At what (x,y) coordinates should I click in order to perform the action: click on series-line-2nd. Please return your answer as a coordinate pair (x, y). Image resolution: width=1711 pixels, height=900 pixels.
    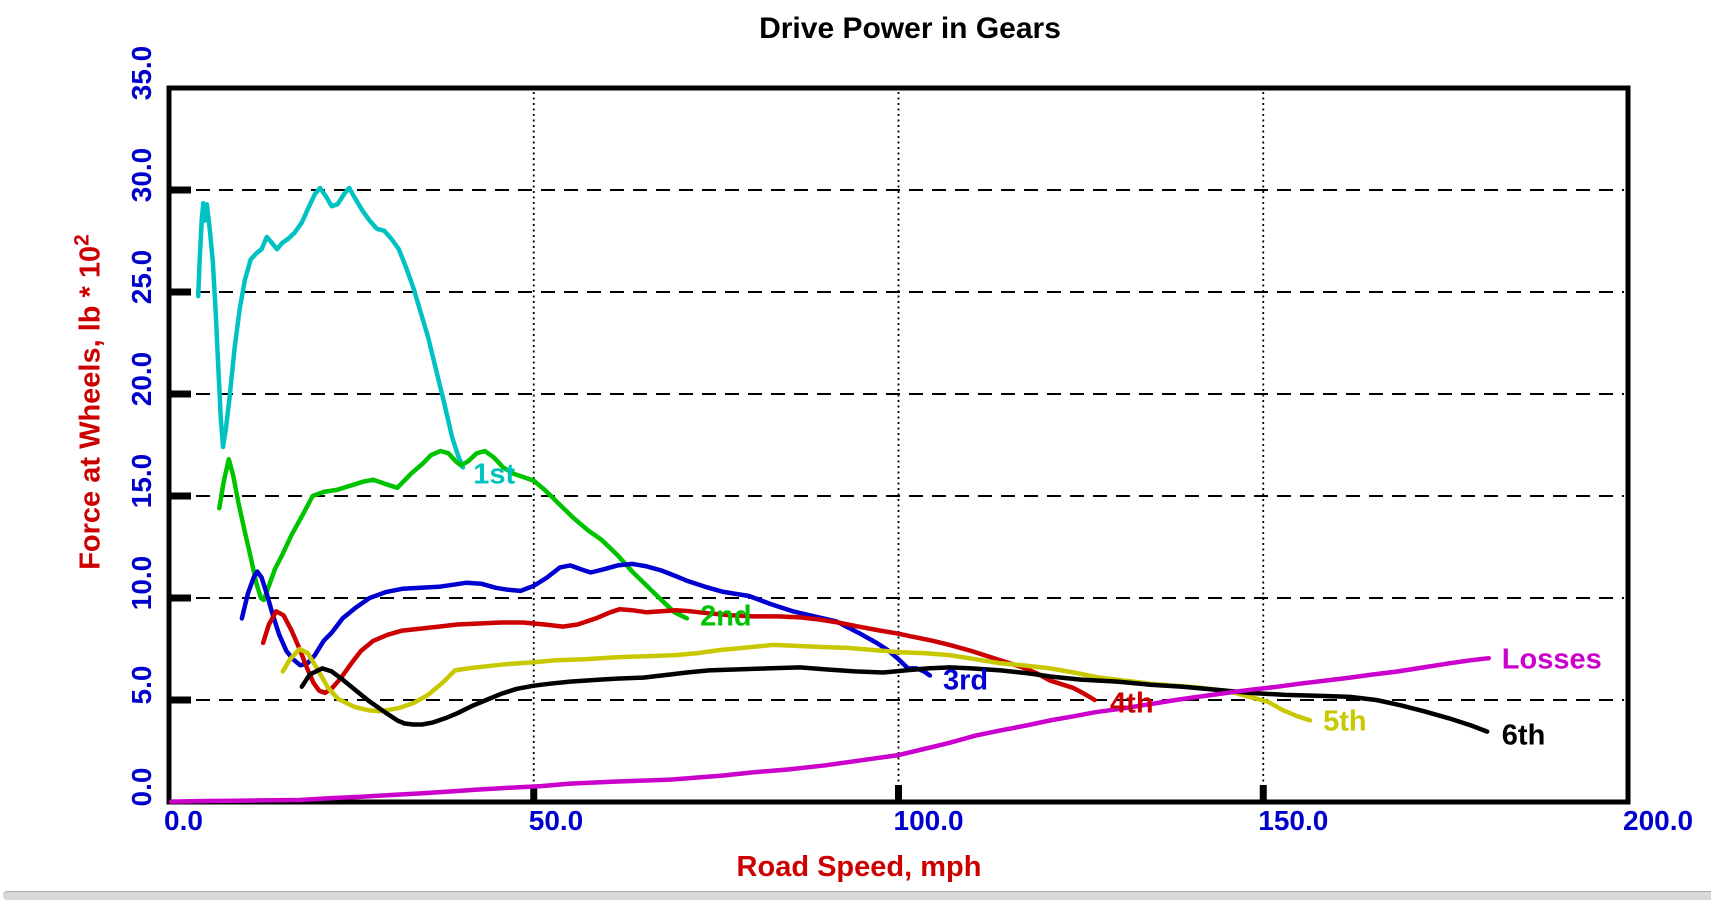
    Looking at the image, I should click on (453, 534).